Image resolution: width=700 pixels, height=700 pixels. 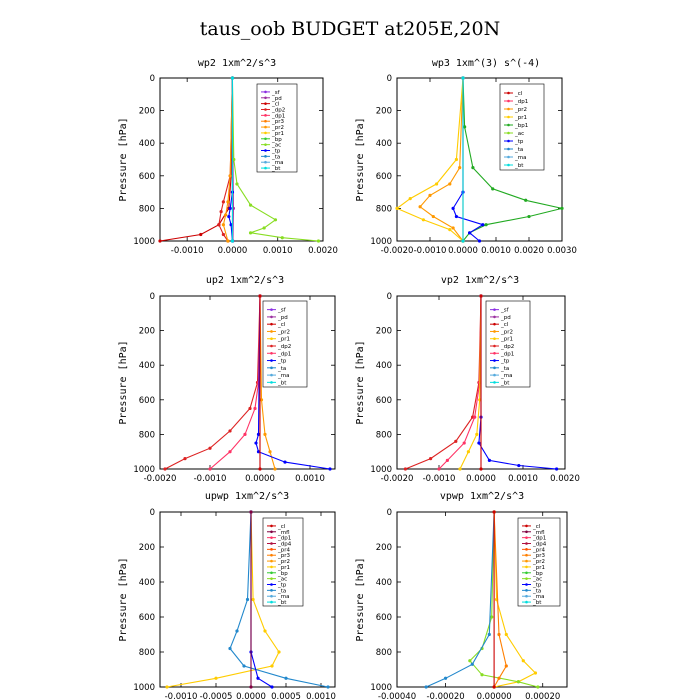 What do you see at coordinates (265, 115) in the screenshot?
I see `legend-marker-dp1` at bounding box center [265, 115].